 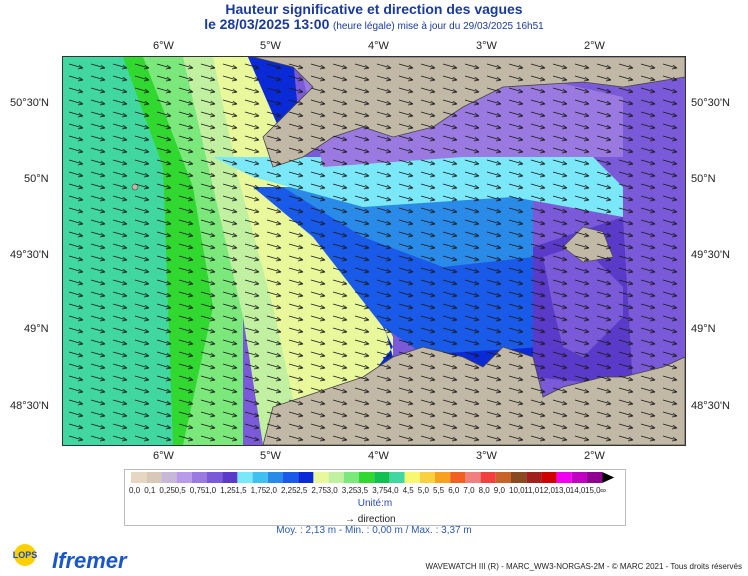 I want to click on lat-label-right: 50°30'N, so click(x=710, y=103).